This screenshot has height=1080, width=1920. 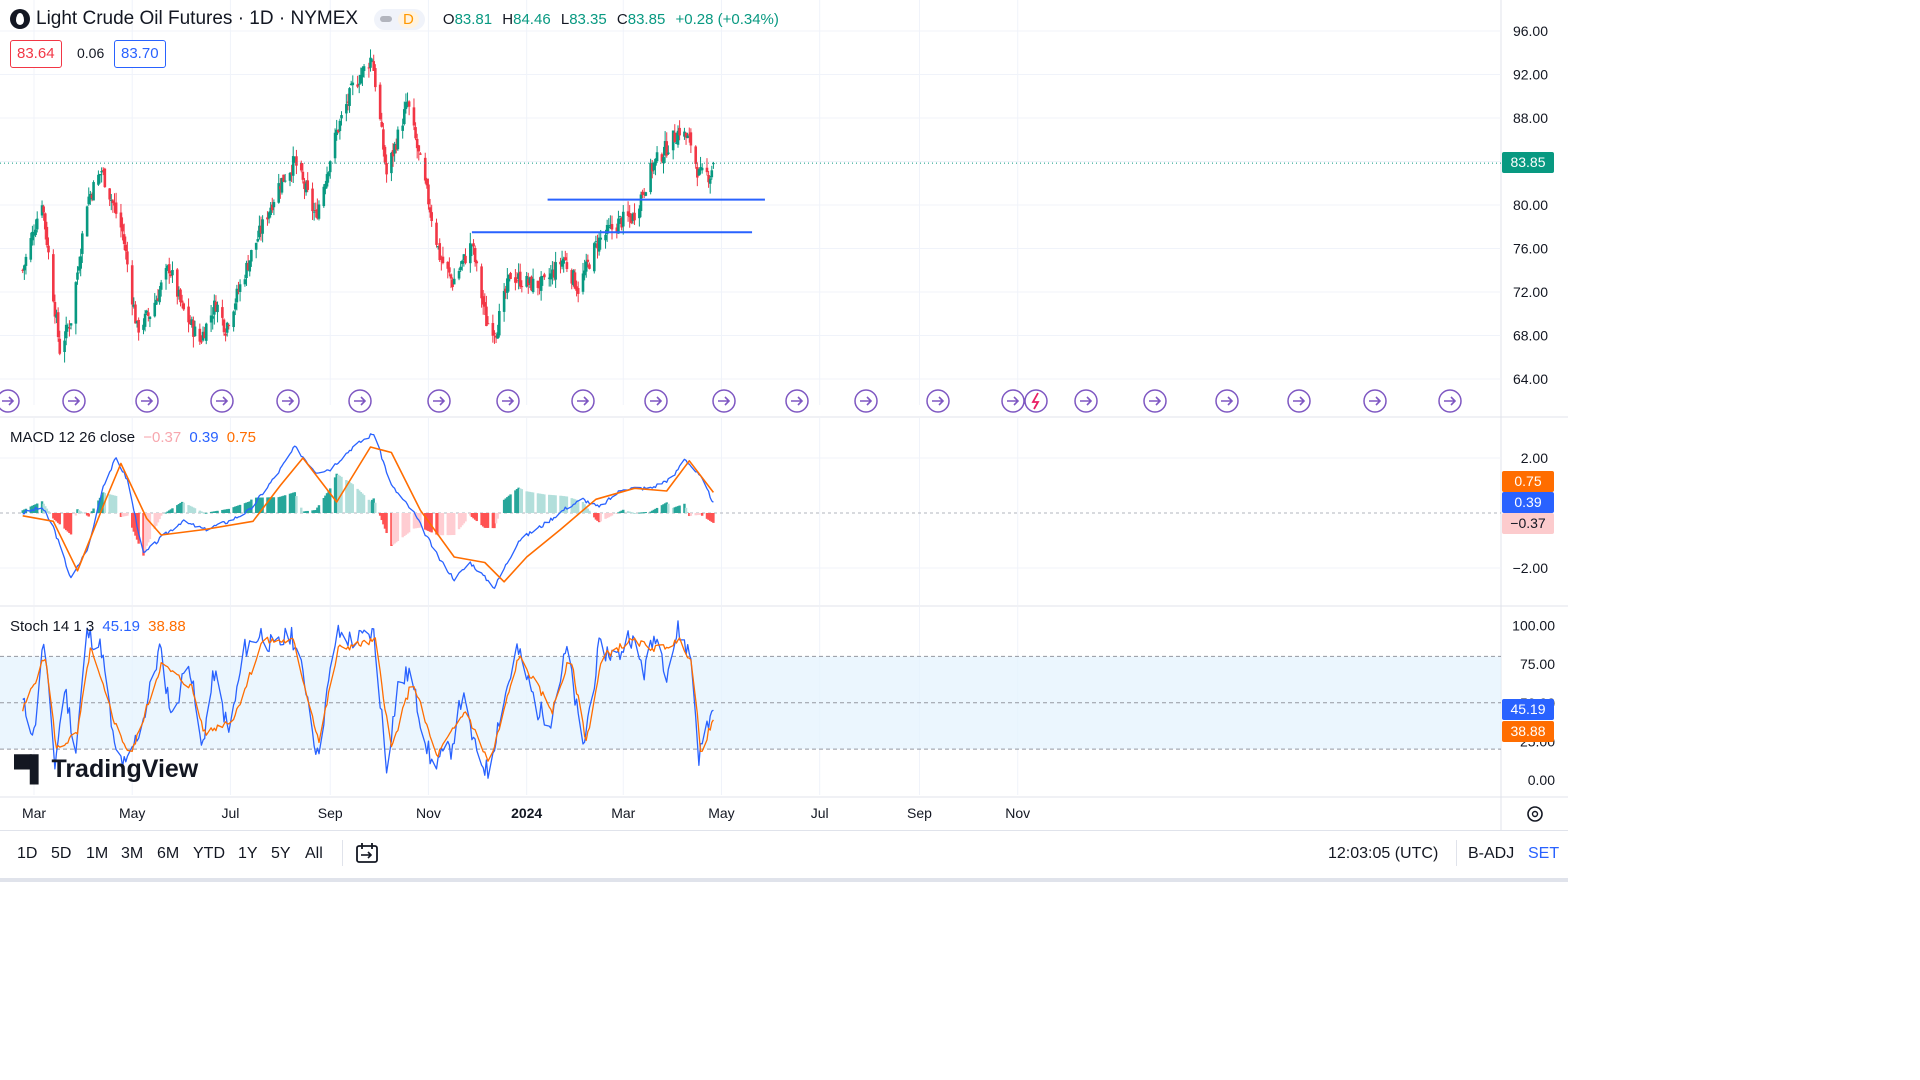 I want to click on range-button-1m: 1M, so click(x=97, y=853).